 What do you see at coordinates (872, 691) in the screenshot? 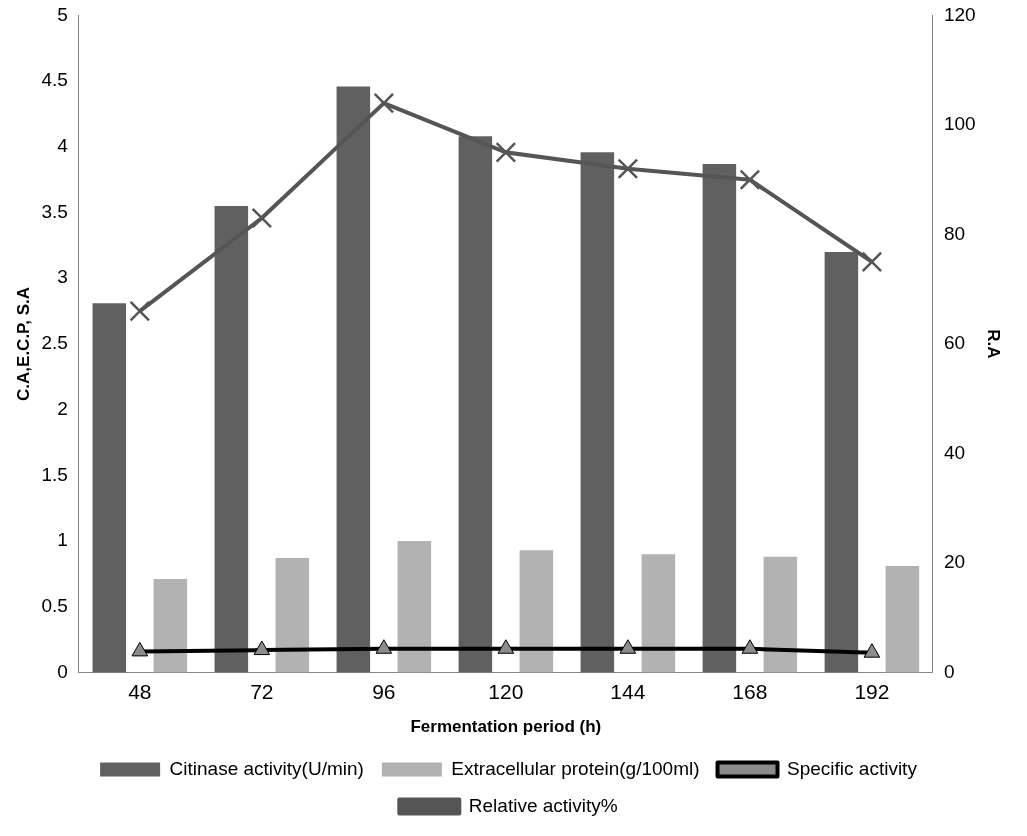
I see `x-tick-label: 192` at bounding box center [872, 691].